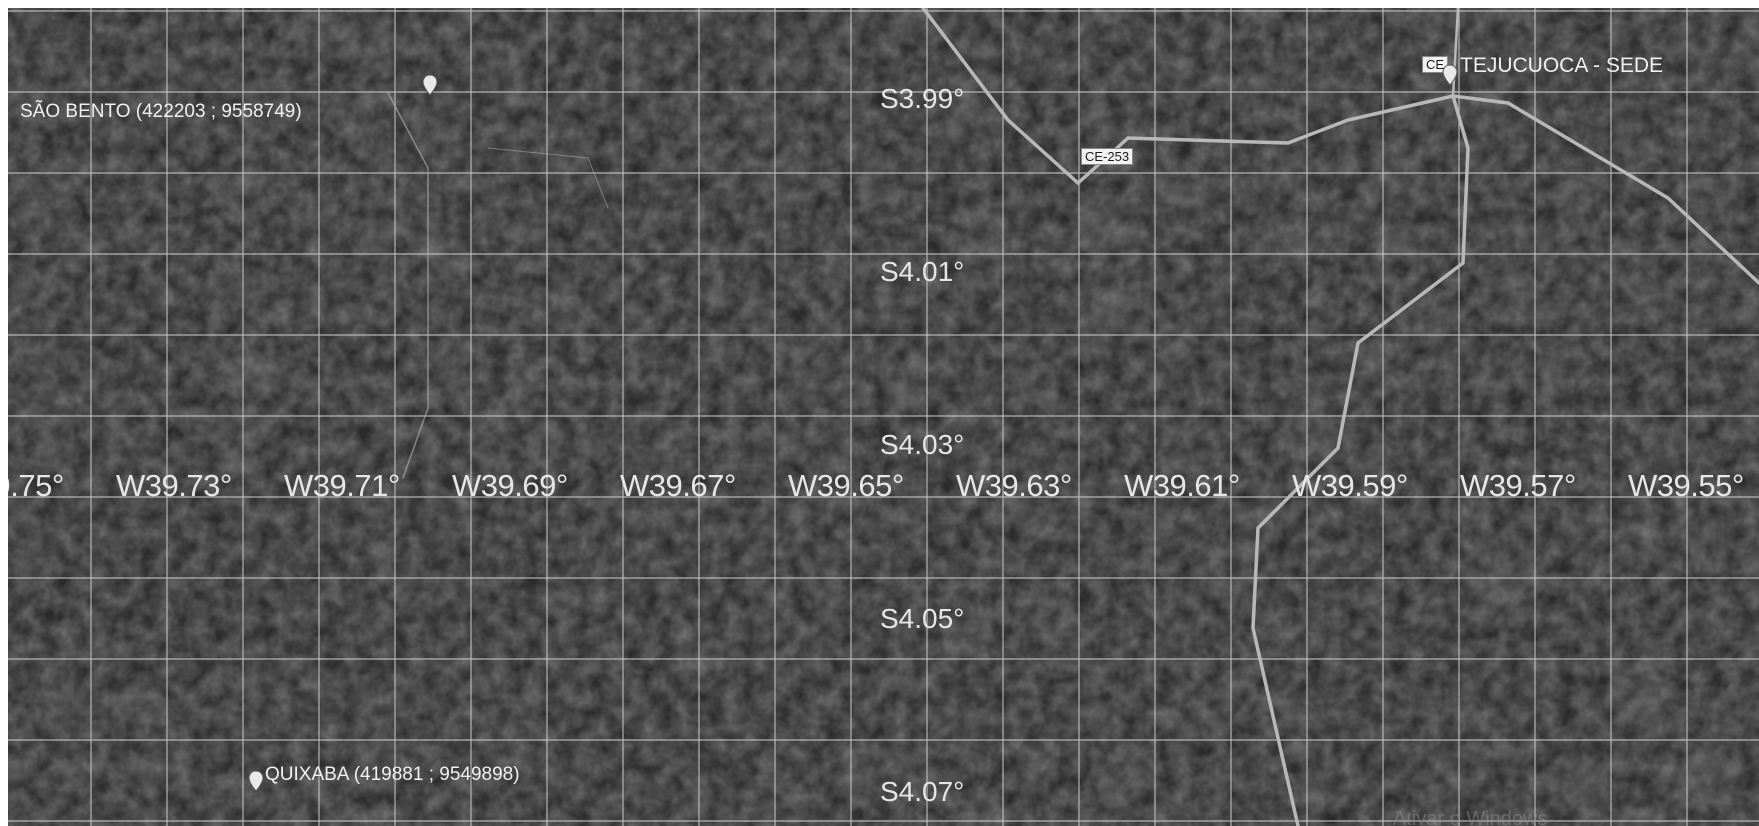 Image resolution: width=1759 pixels, height=826 pixels. I want to click on latitude-label: S4.01°, so click(922, 271).